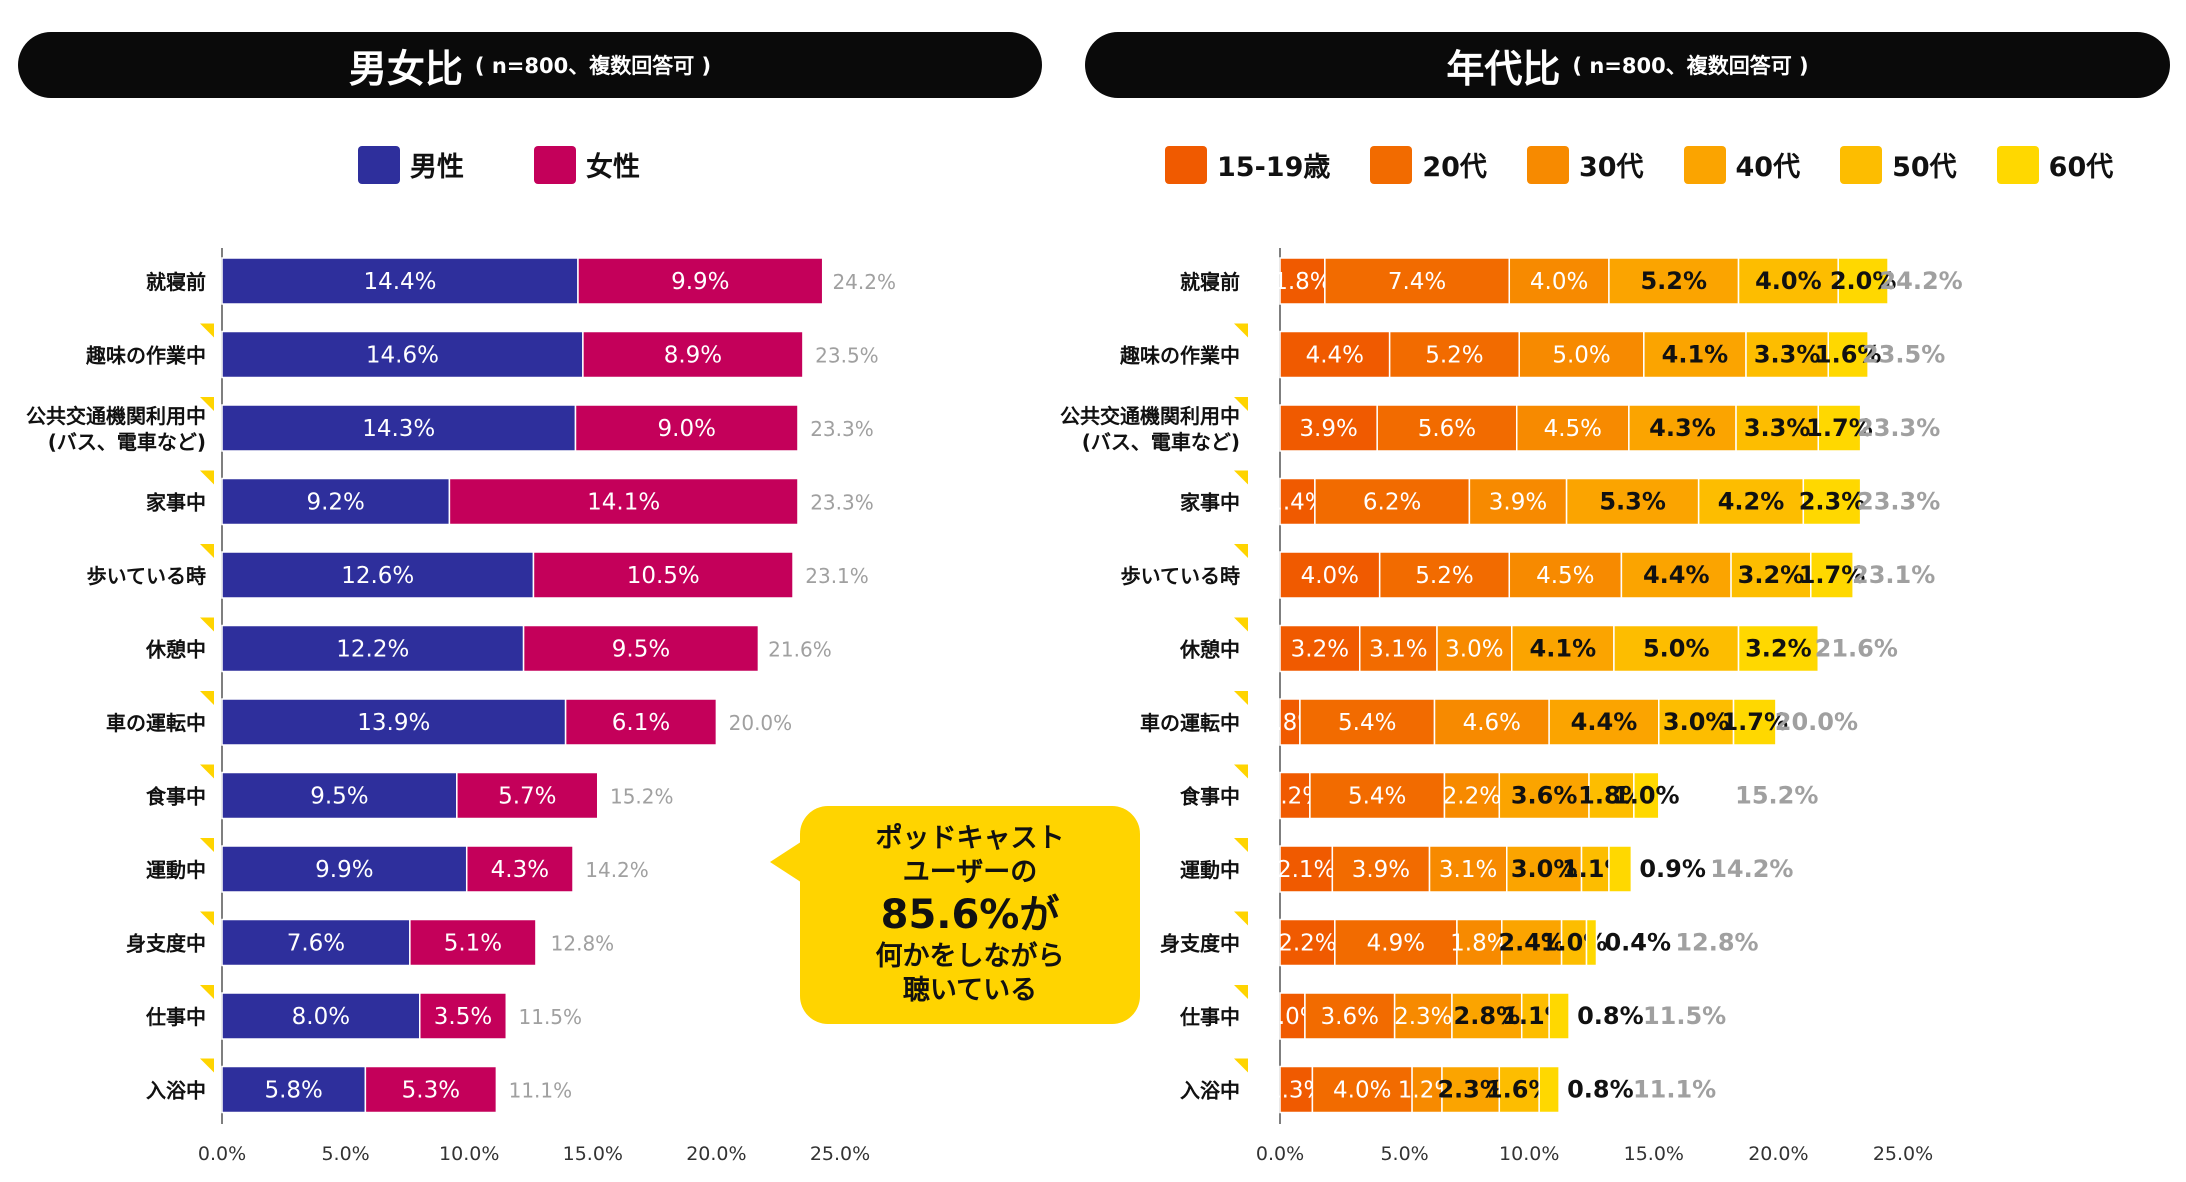 This screenshot has width=2186, height=1182. What do you see at coordinates (1447, 429) in the screenshot?
I see `age-bar-value-label: 5.6%` at bounding box center [1447, 429].